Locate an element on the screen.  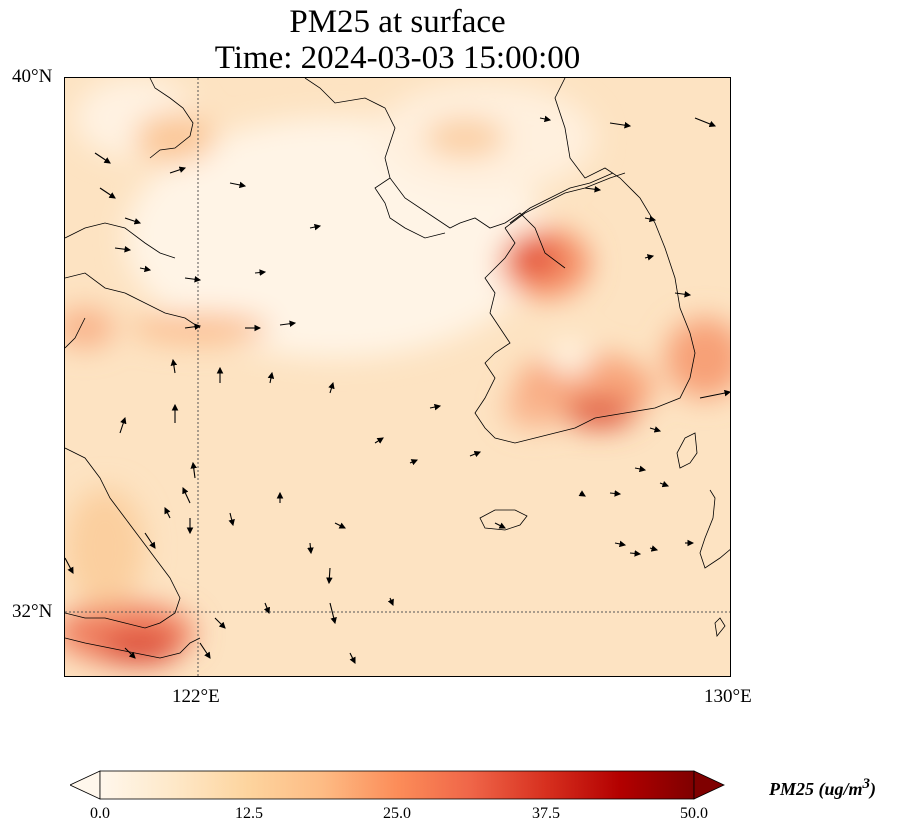
colorbar-tick: 37.5 is located at coordinates (546, 813).